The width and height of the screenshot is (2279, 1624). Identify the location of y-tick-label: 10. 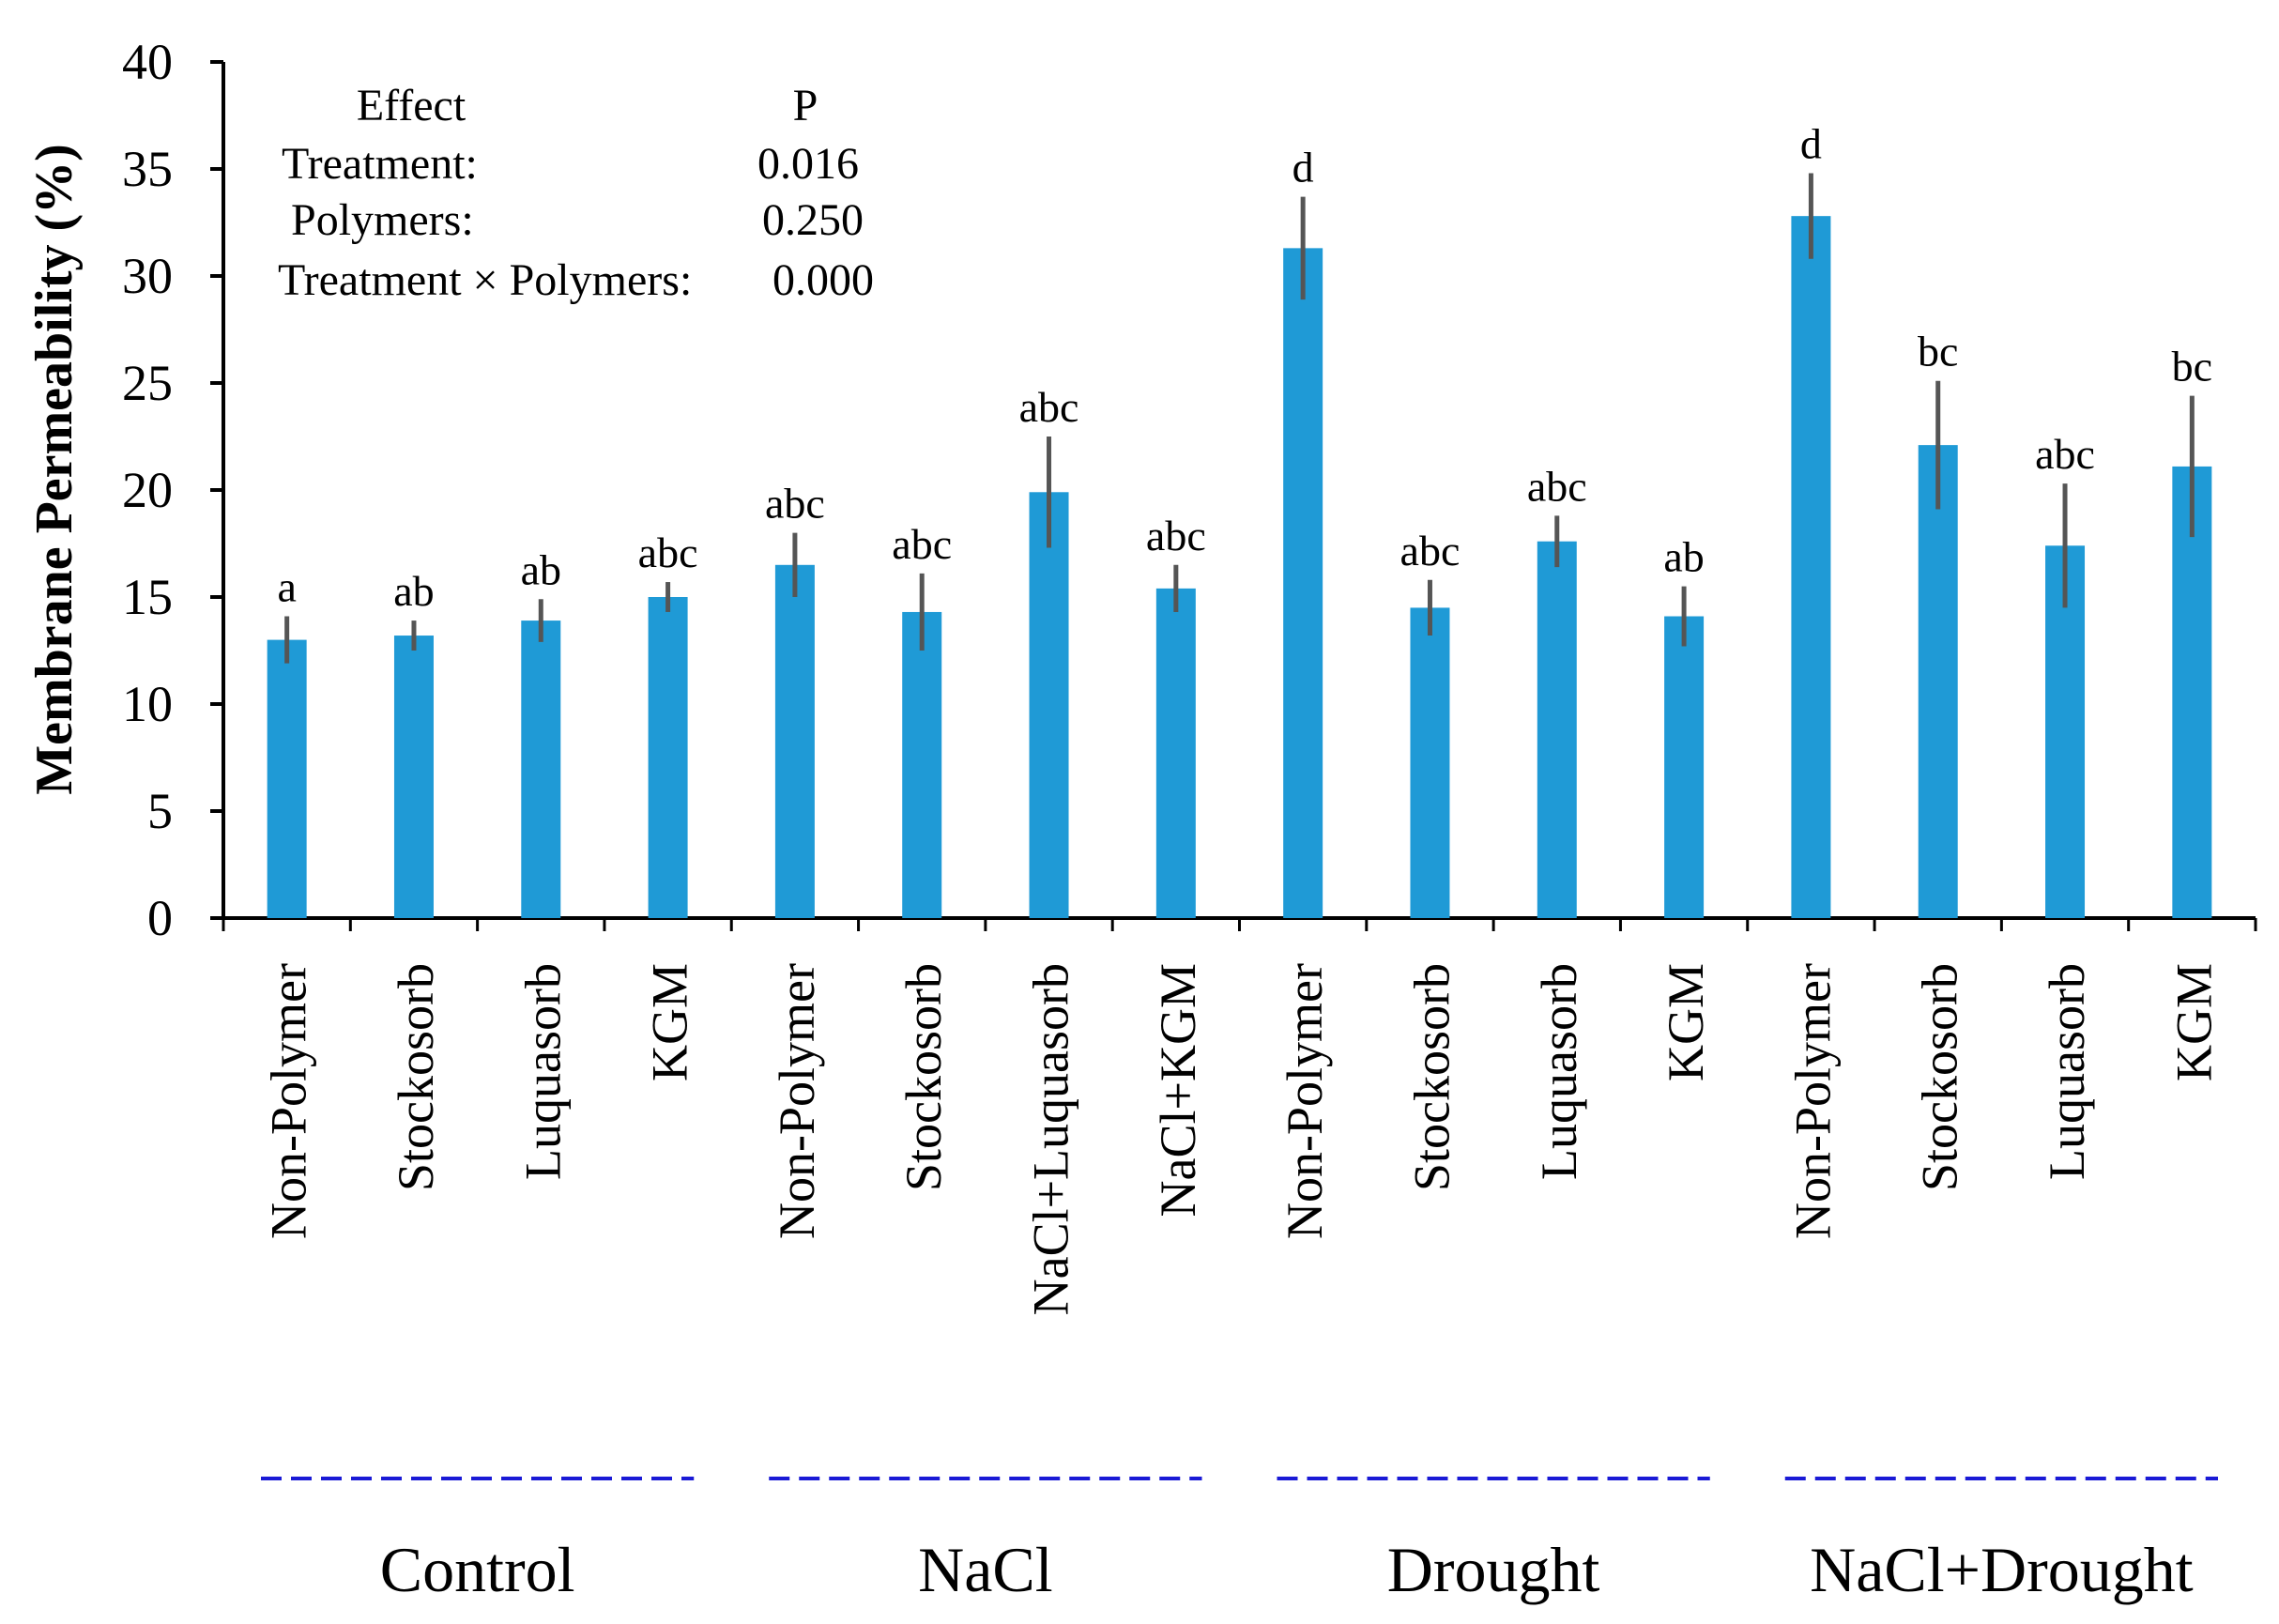
(147, 704).